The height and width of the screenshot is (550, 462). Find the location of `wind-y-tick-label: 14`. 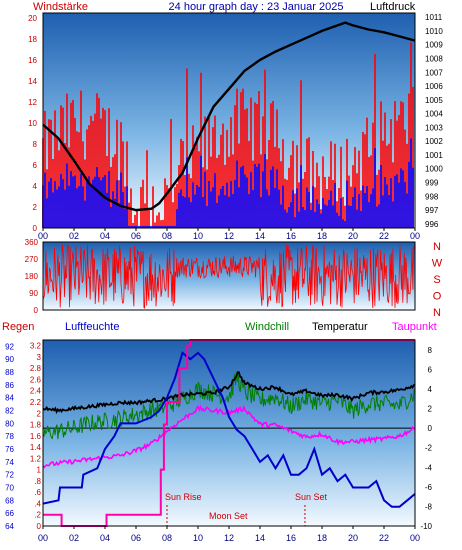

wind-y-tick-label: 14 is located at coordinates (32, 81).